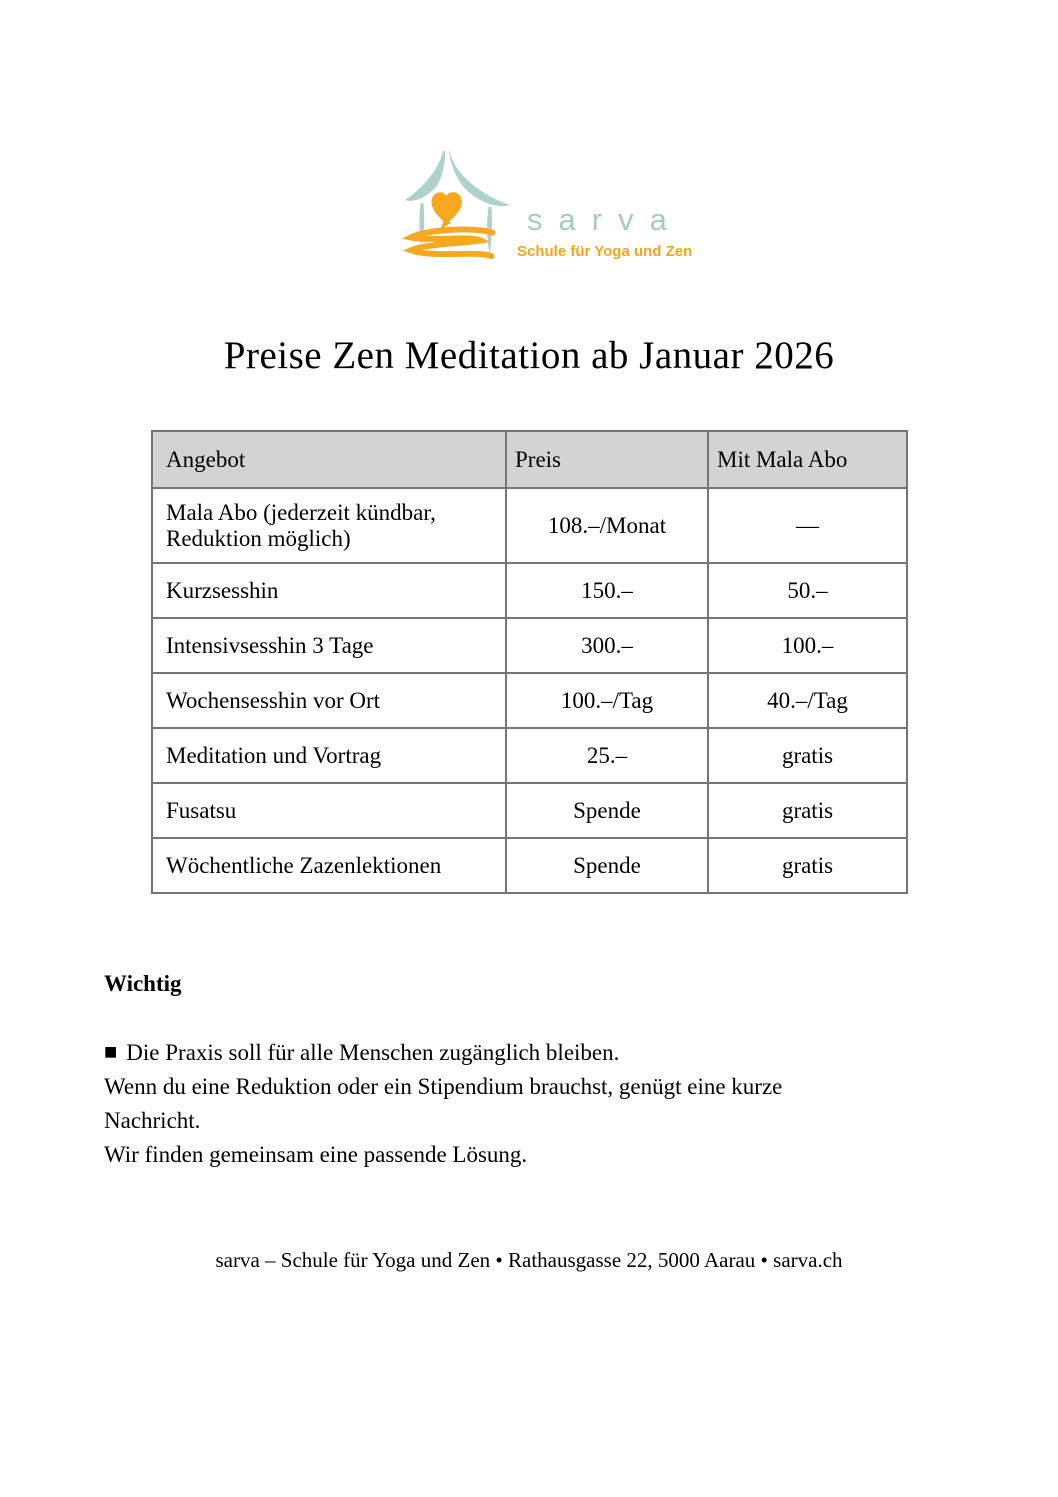 This screenshot has width=1058, height=1497. I want to click on logo-tagline: Schule für Yoga und Zen, so click(605, 251).